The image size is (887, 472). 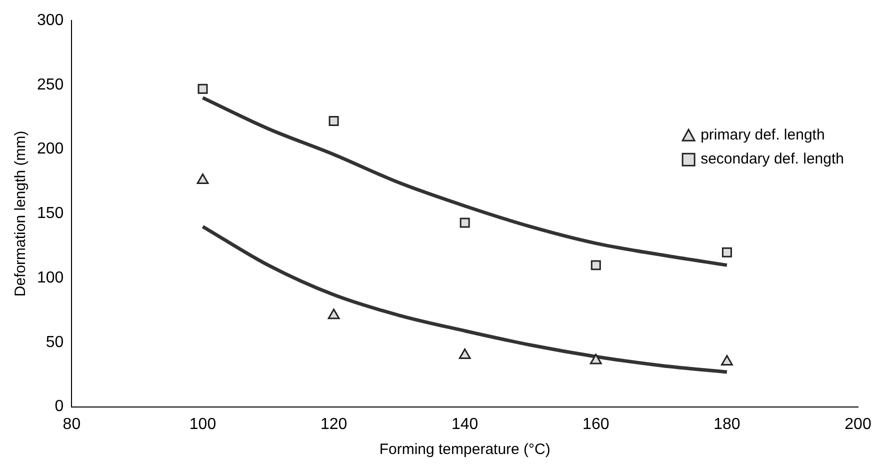 I want to click on x-tick-label: 120, so click(x=334, y=424).